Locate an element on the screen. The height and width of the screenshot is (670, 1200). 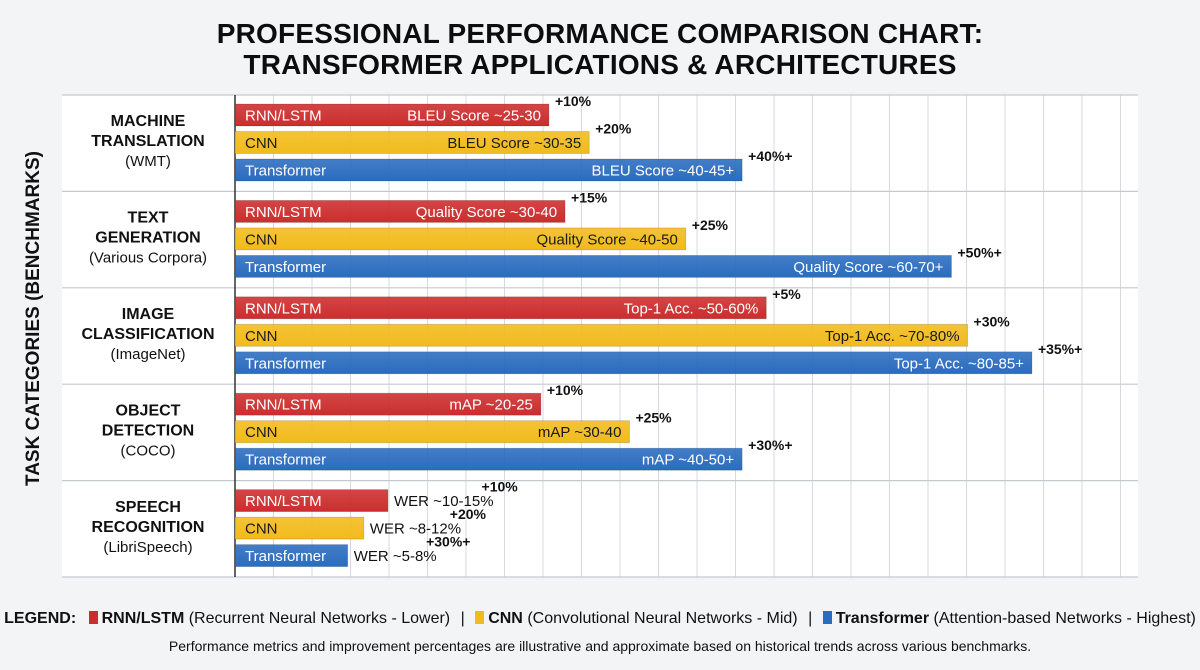
improvement-label: +35%+ is located at coordinates (1060, 349).